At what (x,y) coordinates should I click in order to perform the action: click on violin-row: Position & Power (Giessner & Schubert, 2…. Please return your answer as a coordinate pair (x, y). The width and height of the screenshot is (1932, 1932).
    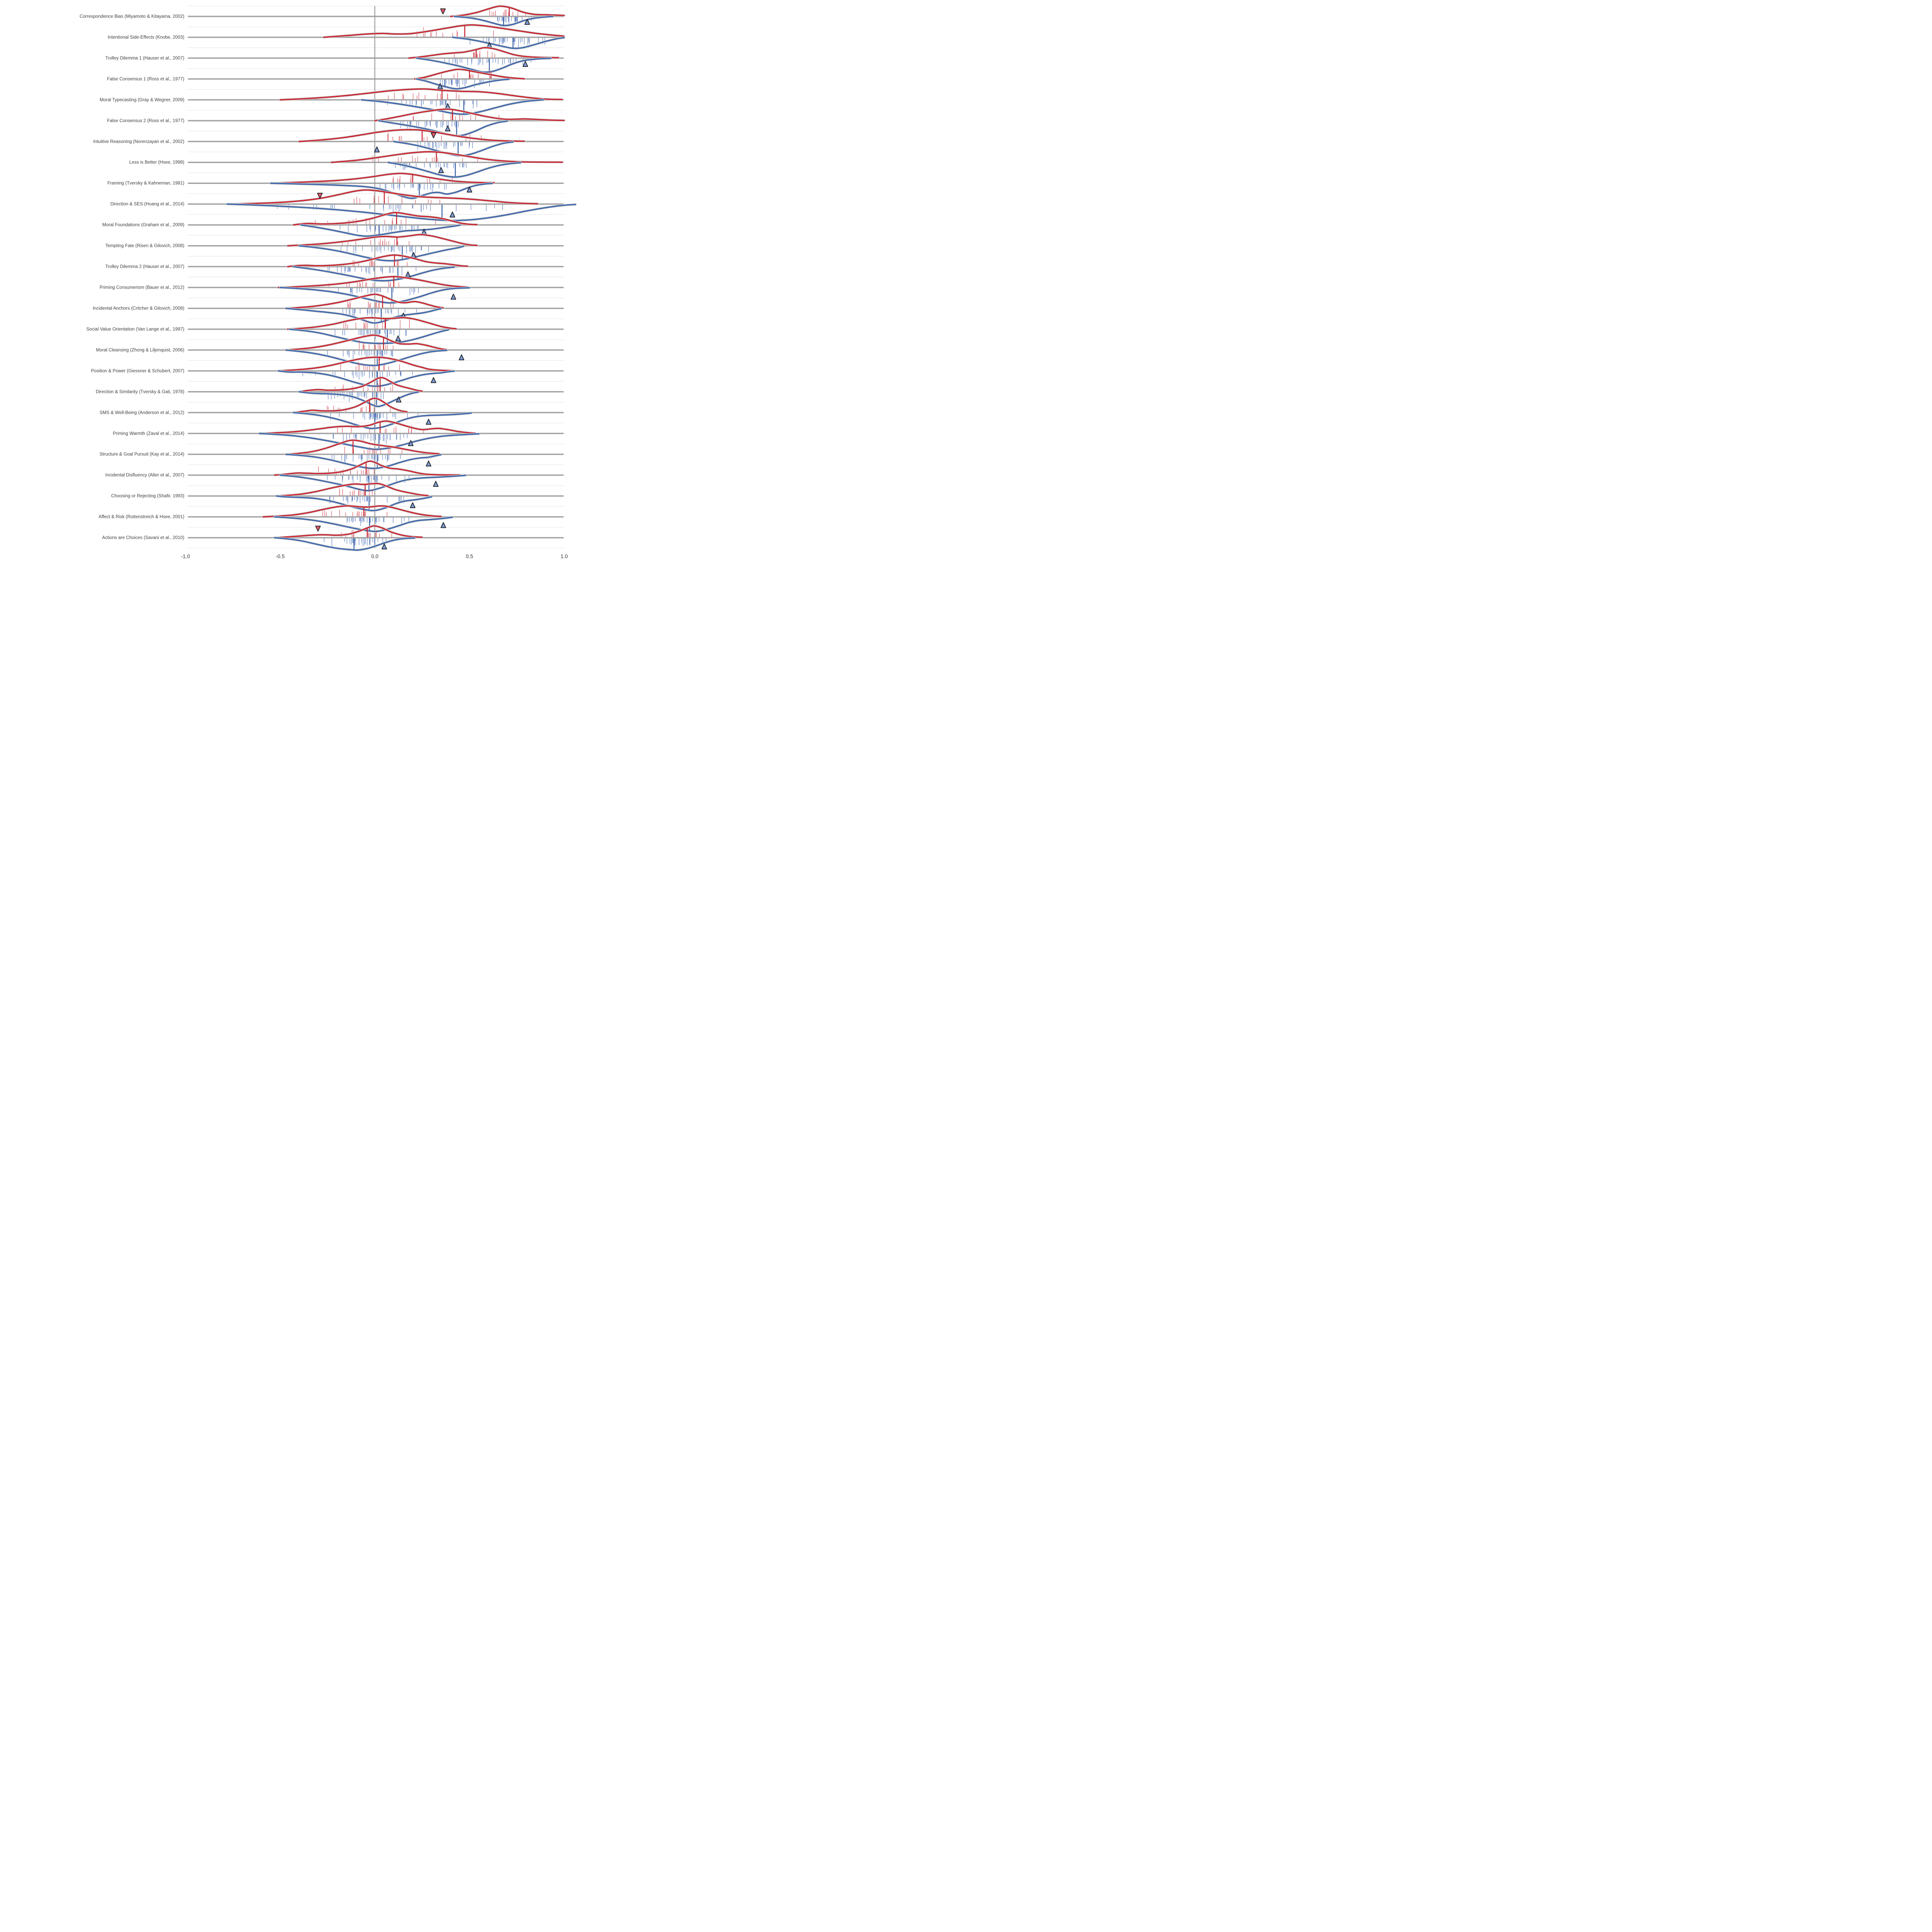
    Looking at the image, I should click on (273, 372).